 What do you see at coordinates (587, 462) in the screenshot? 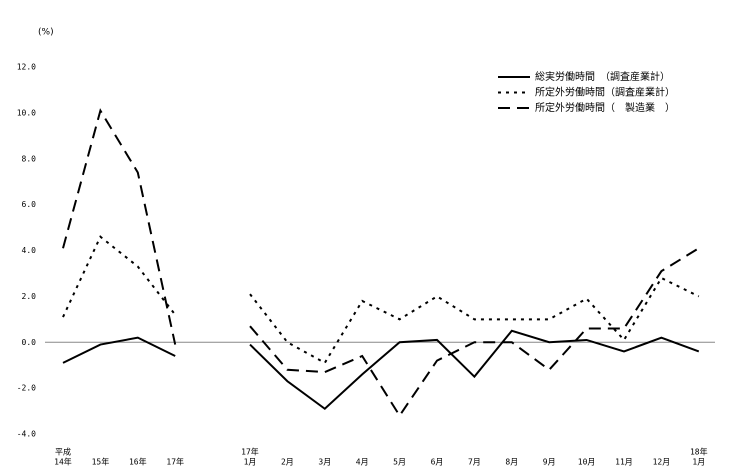
I see `x-tick-label: 10月` at bounding box center [587, 462].